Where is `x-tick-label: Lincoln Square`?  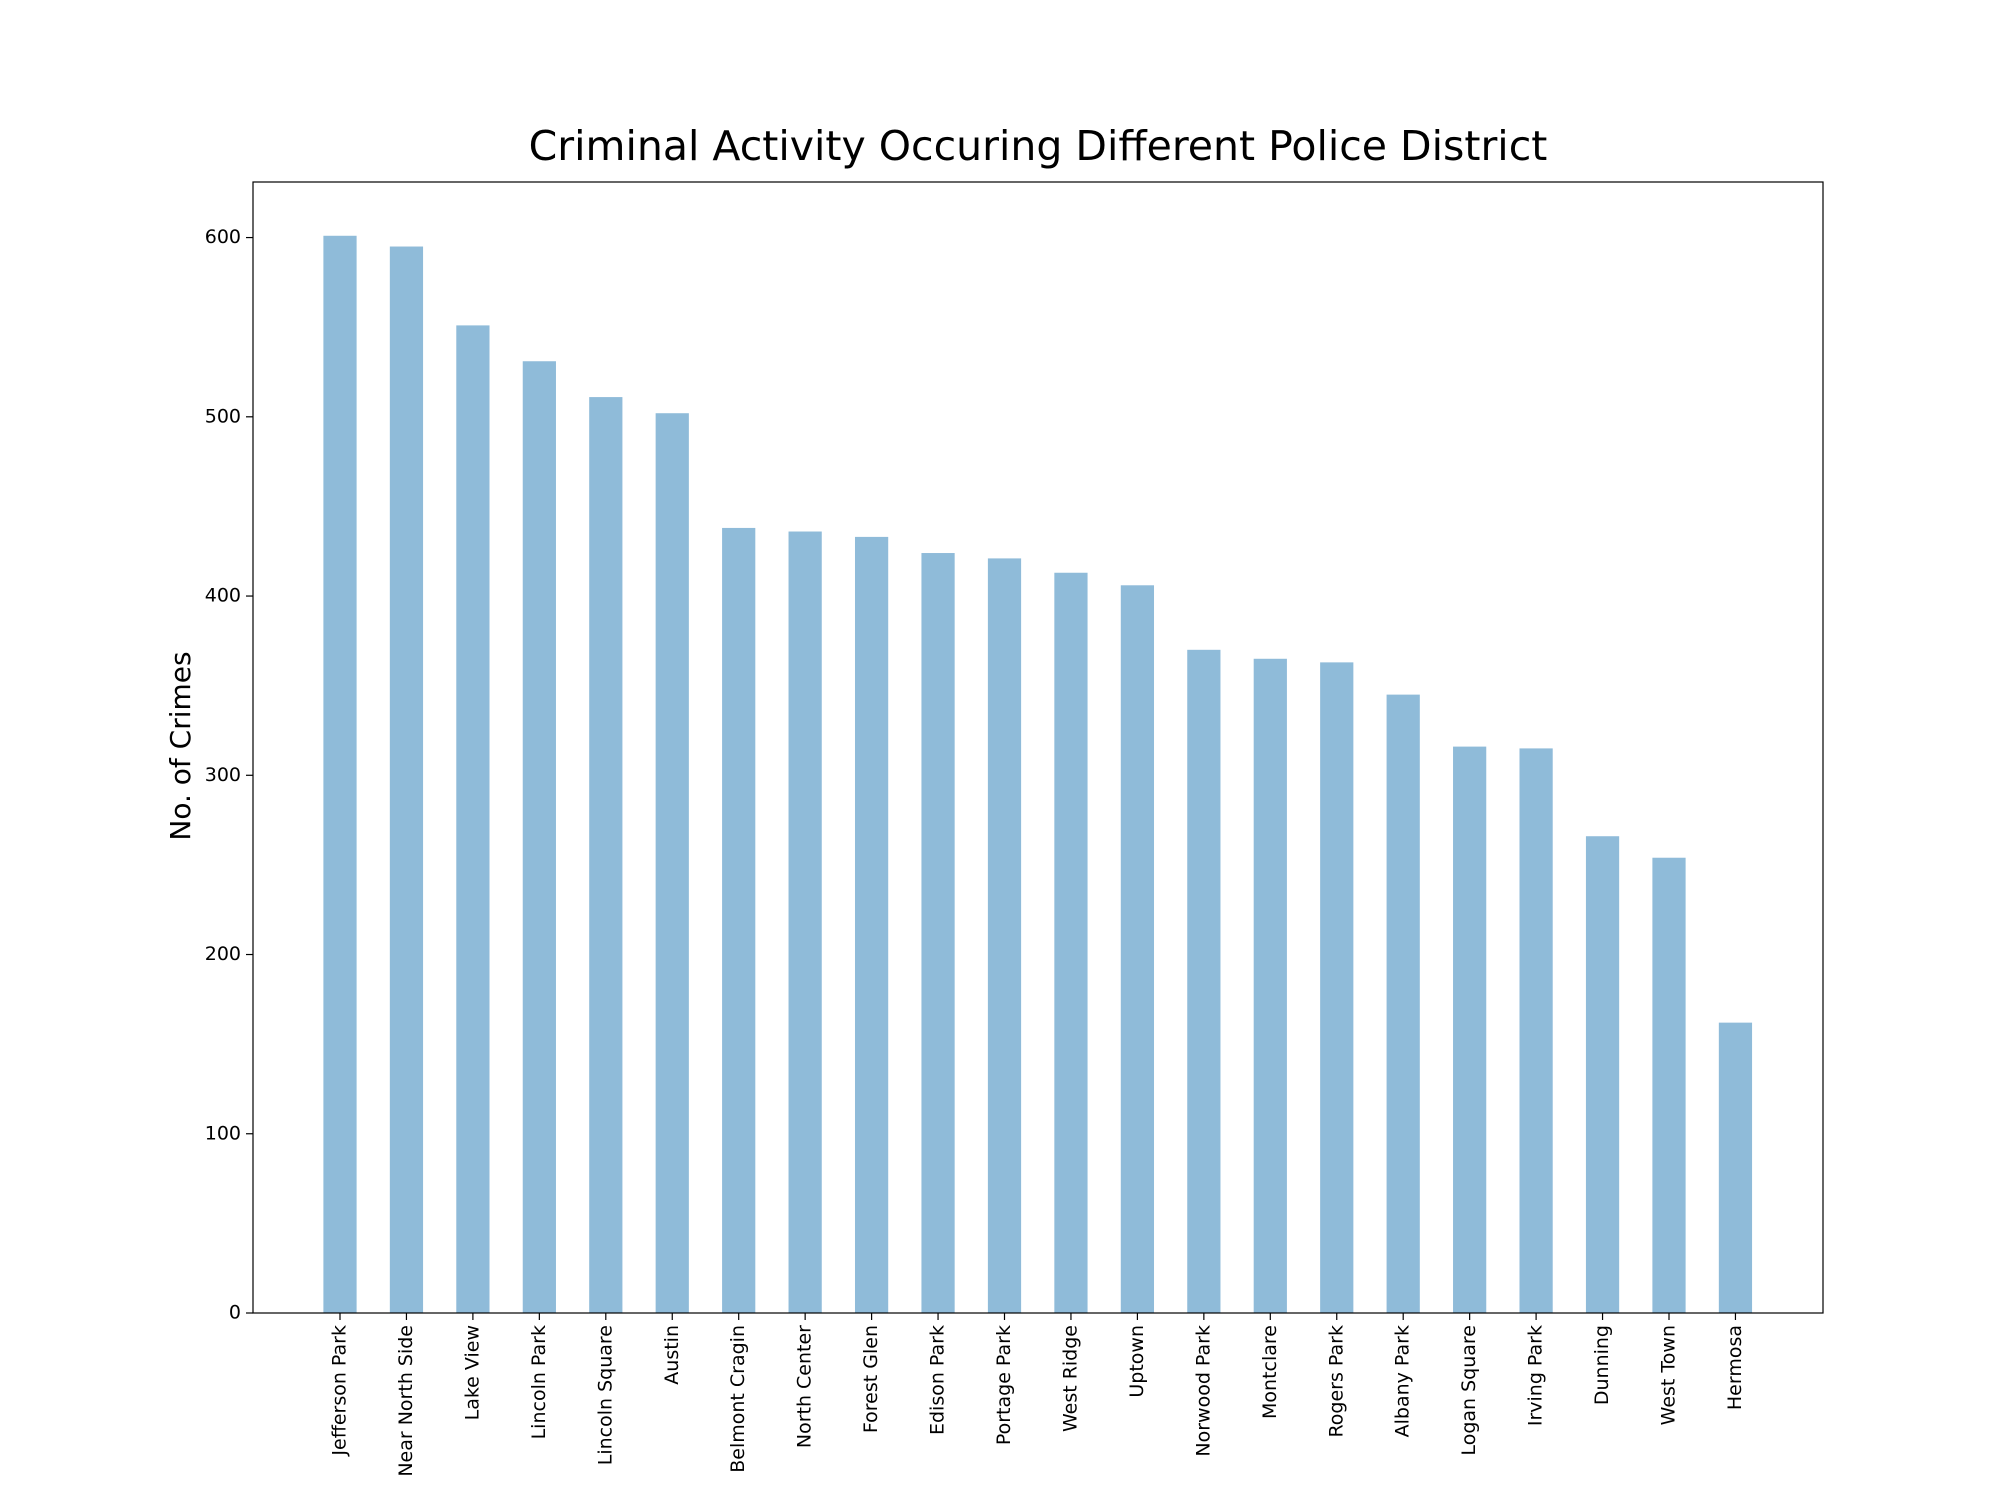
x-tick-label: Lincoln Square is located at coordinates (605, 1395).